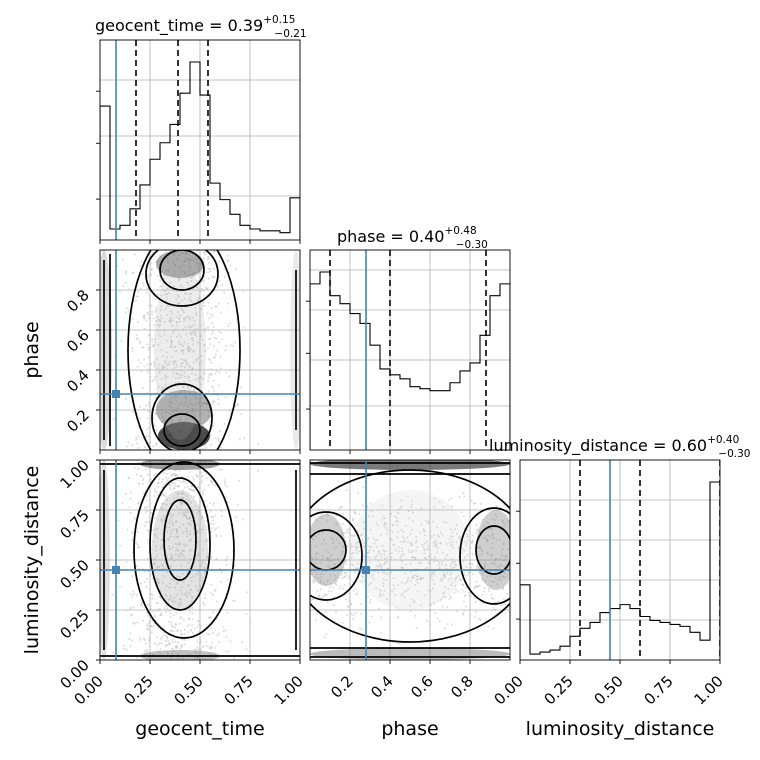 The height and width of the screenshot is (760, 760). I want to click on luminosity-distance-x-ticklabel-1: 0.25, so click(558, 690).